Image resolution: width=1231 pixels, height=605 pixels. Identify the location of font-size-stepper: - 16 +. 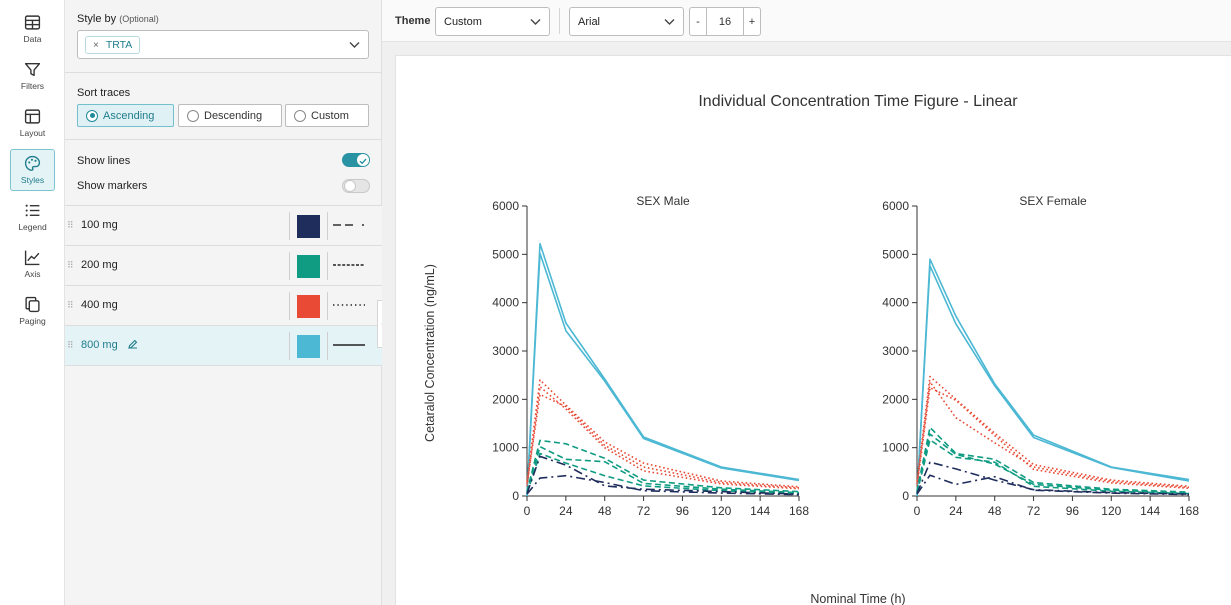
(725, 21).